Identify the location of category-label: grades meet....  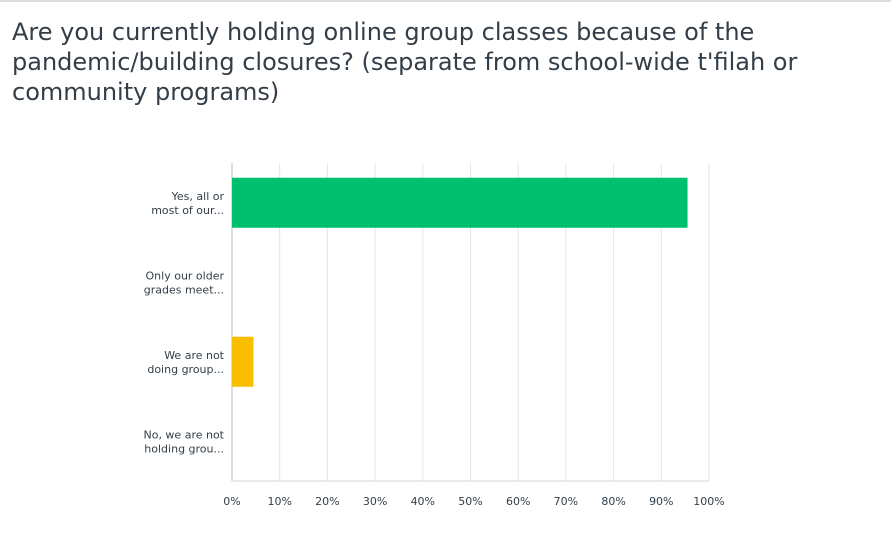
(184, 289).